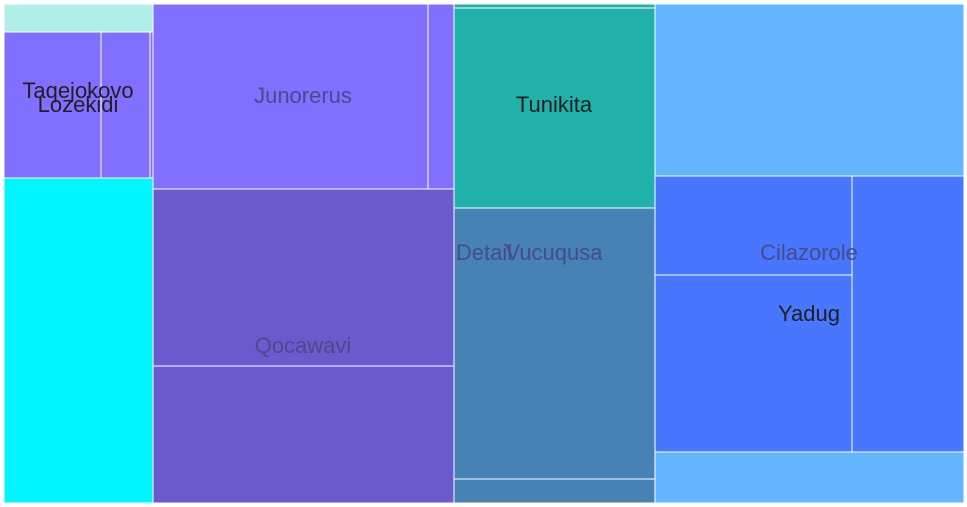  What do you see at coordinates (441, 96) in the screenshot?
I see `tile-junorerus-child` at bounding box center [441, 96].